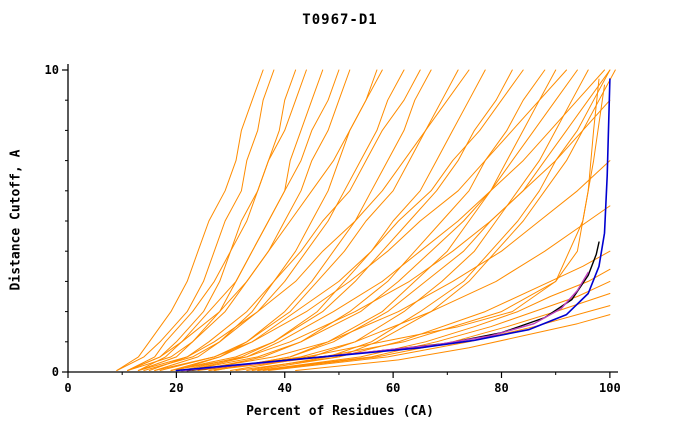 The image size is (680, 440). What do you see at coordinates (340, 411) in the screenshot?
I see `x-axis-label: Percent of Residues (CA)` at bounding box center [340, 411].